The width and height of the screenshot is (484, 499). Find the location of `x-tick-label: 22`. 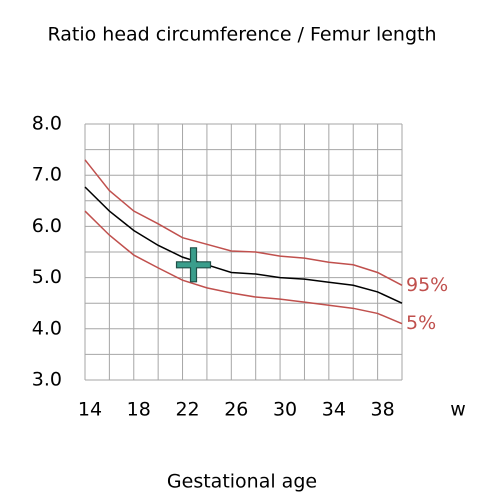

x-tick-label: 22 is located at coordinates (187, 410).